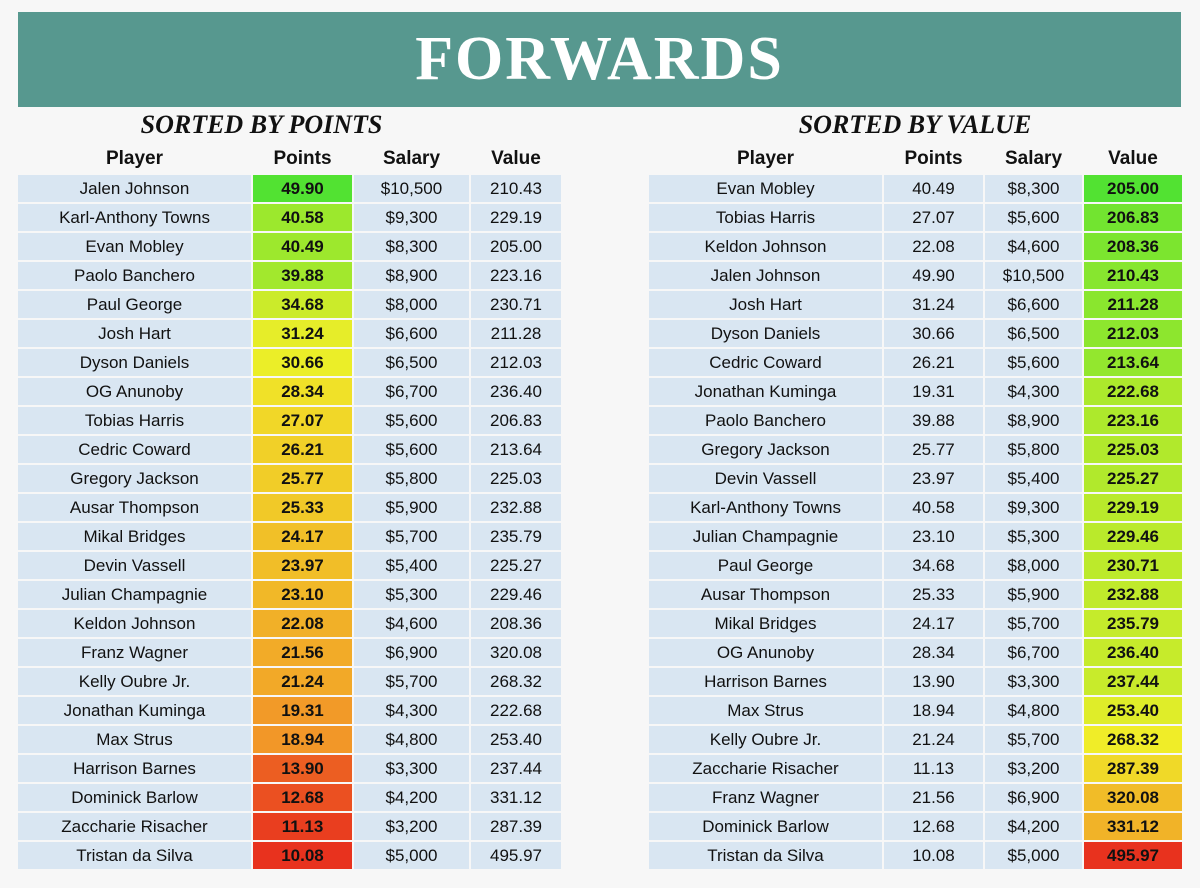 This screenshot has width=1200, height=888. What do you see at coordinates (1133, 507) in the screenshot?
I see `cell-value: 229.19` at bounding box center [1133, 507].